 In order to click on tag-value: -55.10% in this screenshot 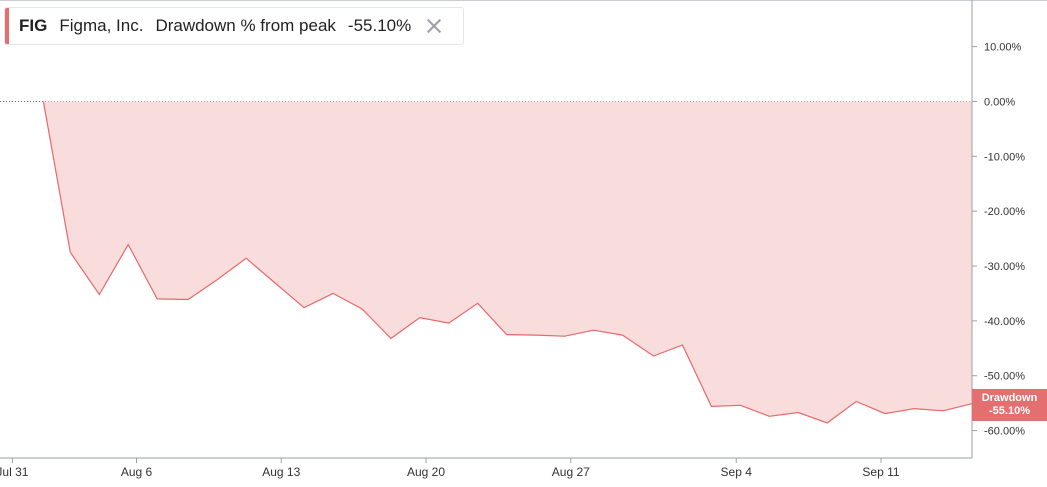, I will do `click(1009, 411)`.